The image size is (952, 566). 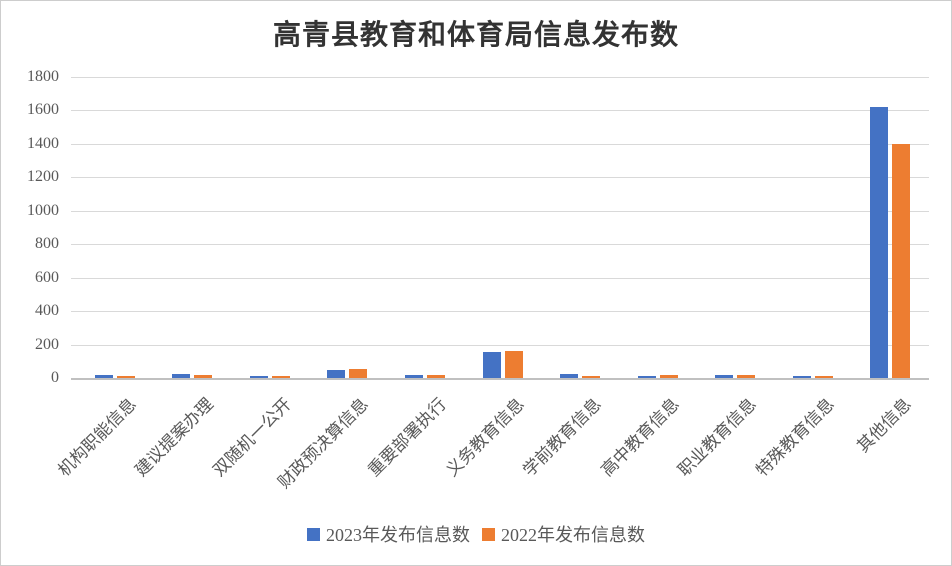 I want to click on bar-2022年发布信息数-职业教育信息, so click(x=746, y=376).